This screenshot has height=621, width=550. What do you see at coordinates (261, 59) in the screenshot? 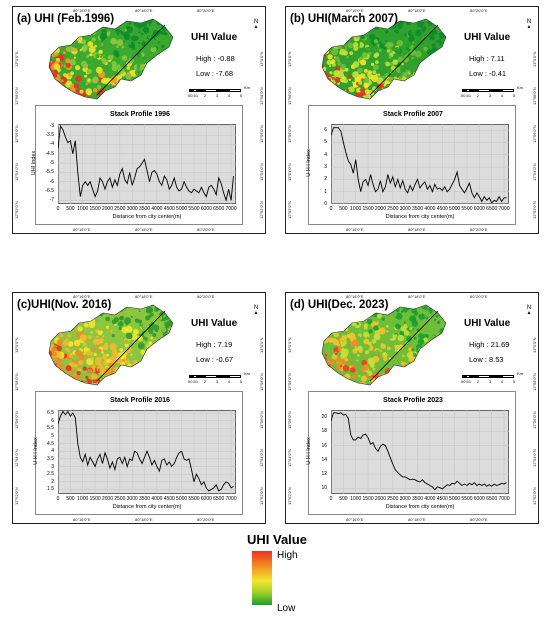
I see `latitude-label-right: 13°0'0"N` at bounding box center [261, 59].